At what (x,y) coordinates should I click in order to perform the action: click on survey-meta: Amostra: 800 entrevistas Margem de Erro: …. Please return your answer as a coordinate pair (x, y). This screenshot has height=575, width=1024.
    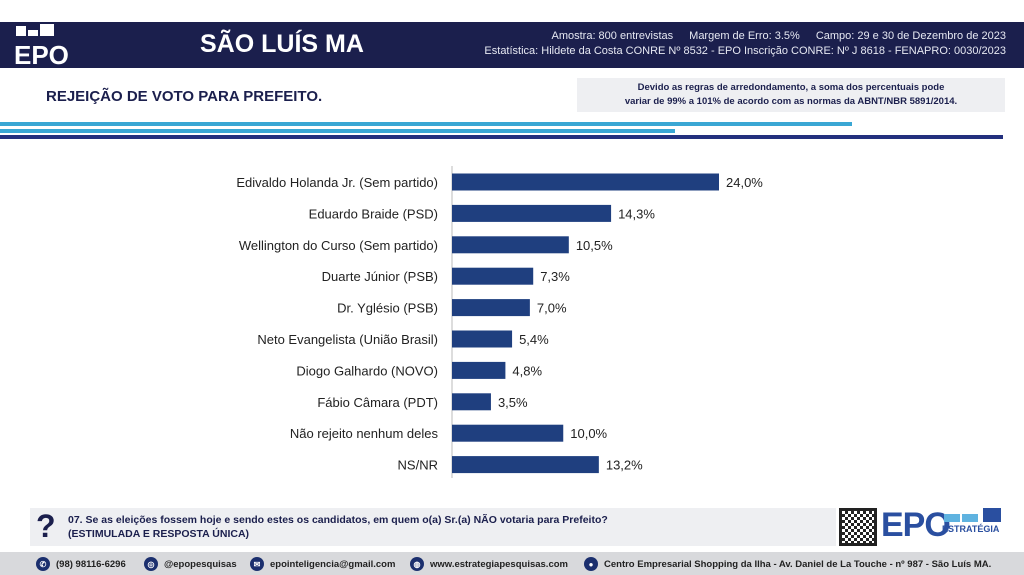
    Looking at the image, I should click on (745, 44).